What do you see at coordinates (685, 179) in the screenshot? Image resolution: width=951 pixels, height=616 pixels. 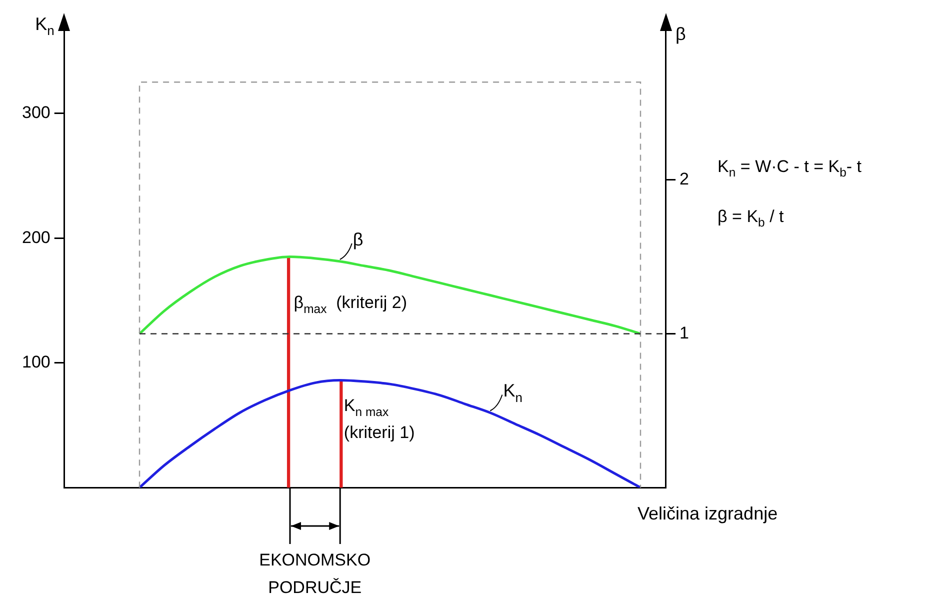 I see `y2-tick-label: 2` at bounding box center [685, 179].